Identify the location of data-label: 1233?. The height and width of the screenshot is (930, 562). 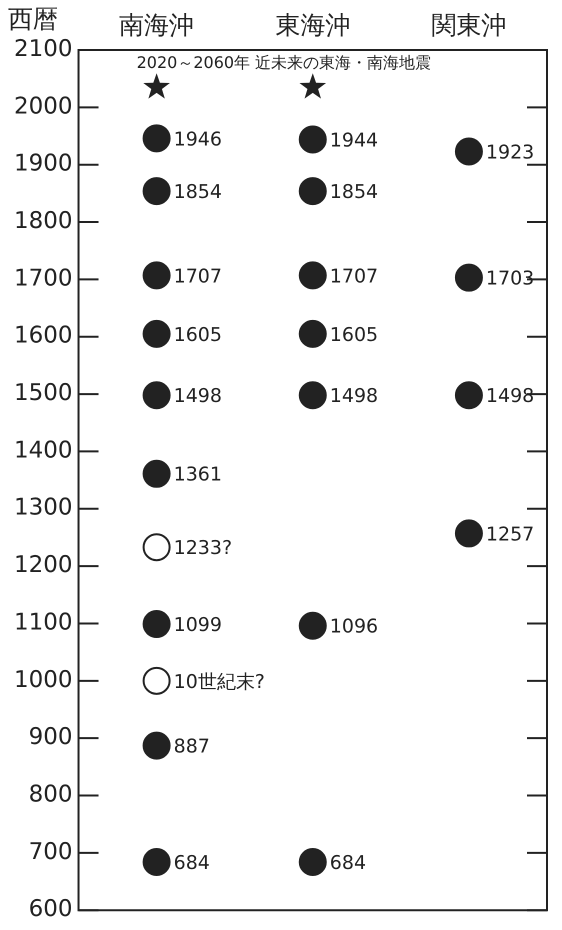
(203, 548).